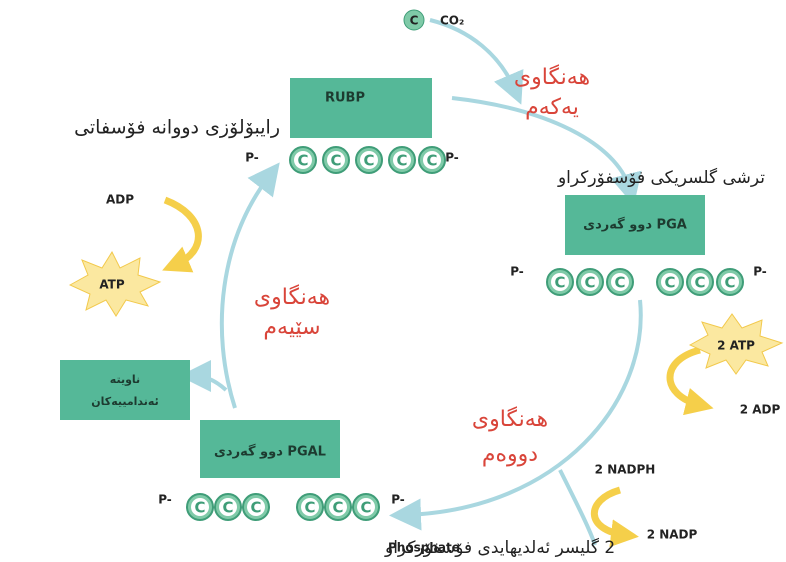 This screenshot has height=562, width=786. I want to click on step2-nadp: 2 NADP, so click(672, 535).